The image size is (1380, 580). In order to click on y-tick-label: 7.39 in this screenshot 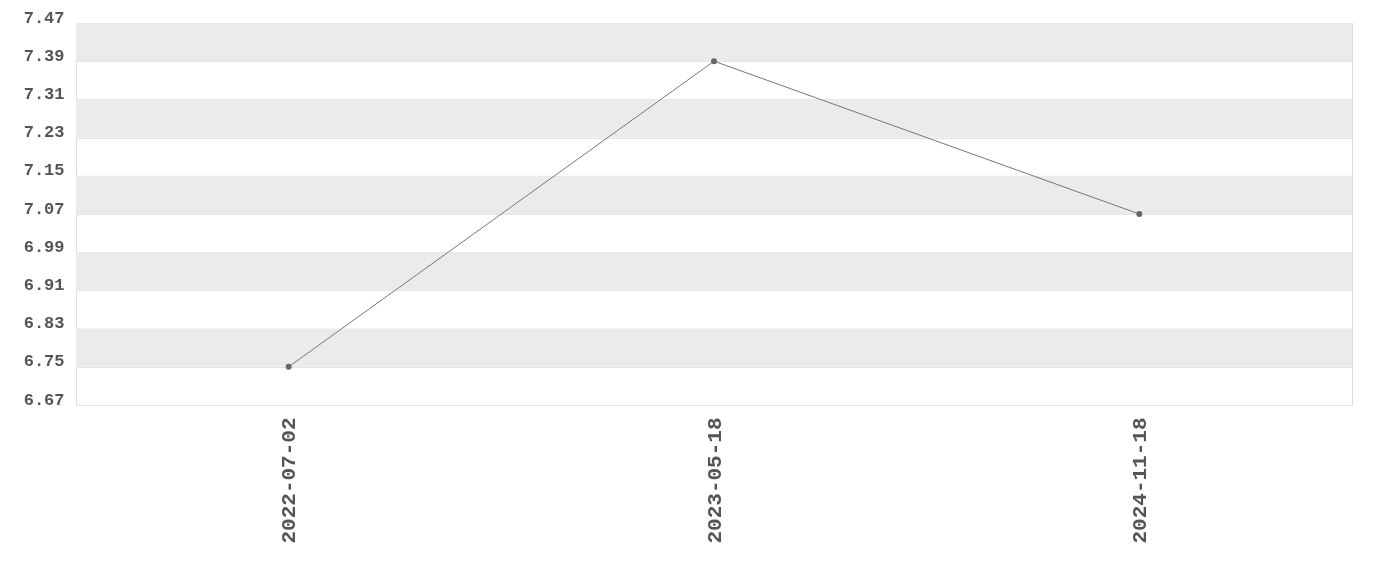, I will do `click(44, 56)`.